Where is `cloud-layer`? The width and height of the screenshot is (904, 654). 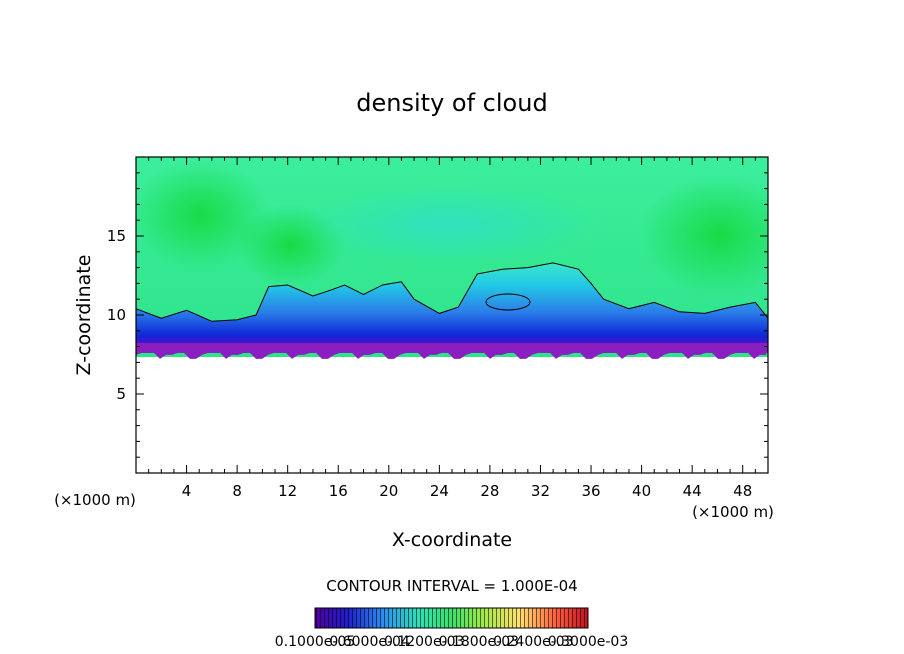
cloud-layer is located at coordinates (452, 307).